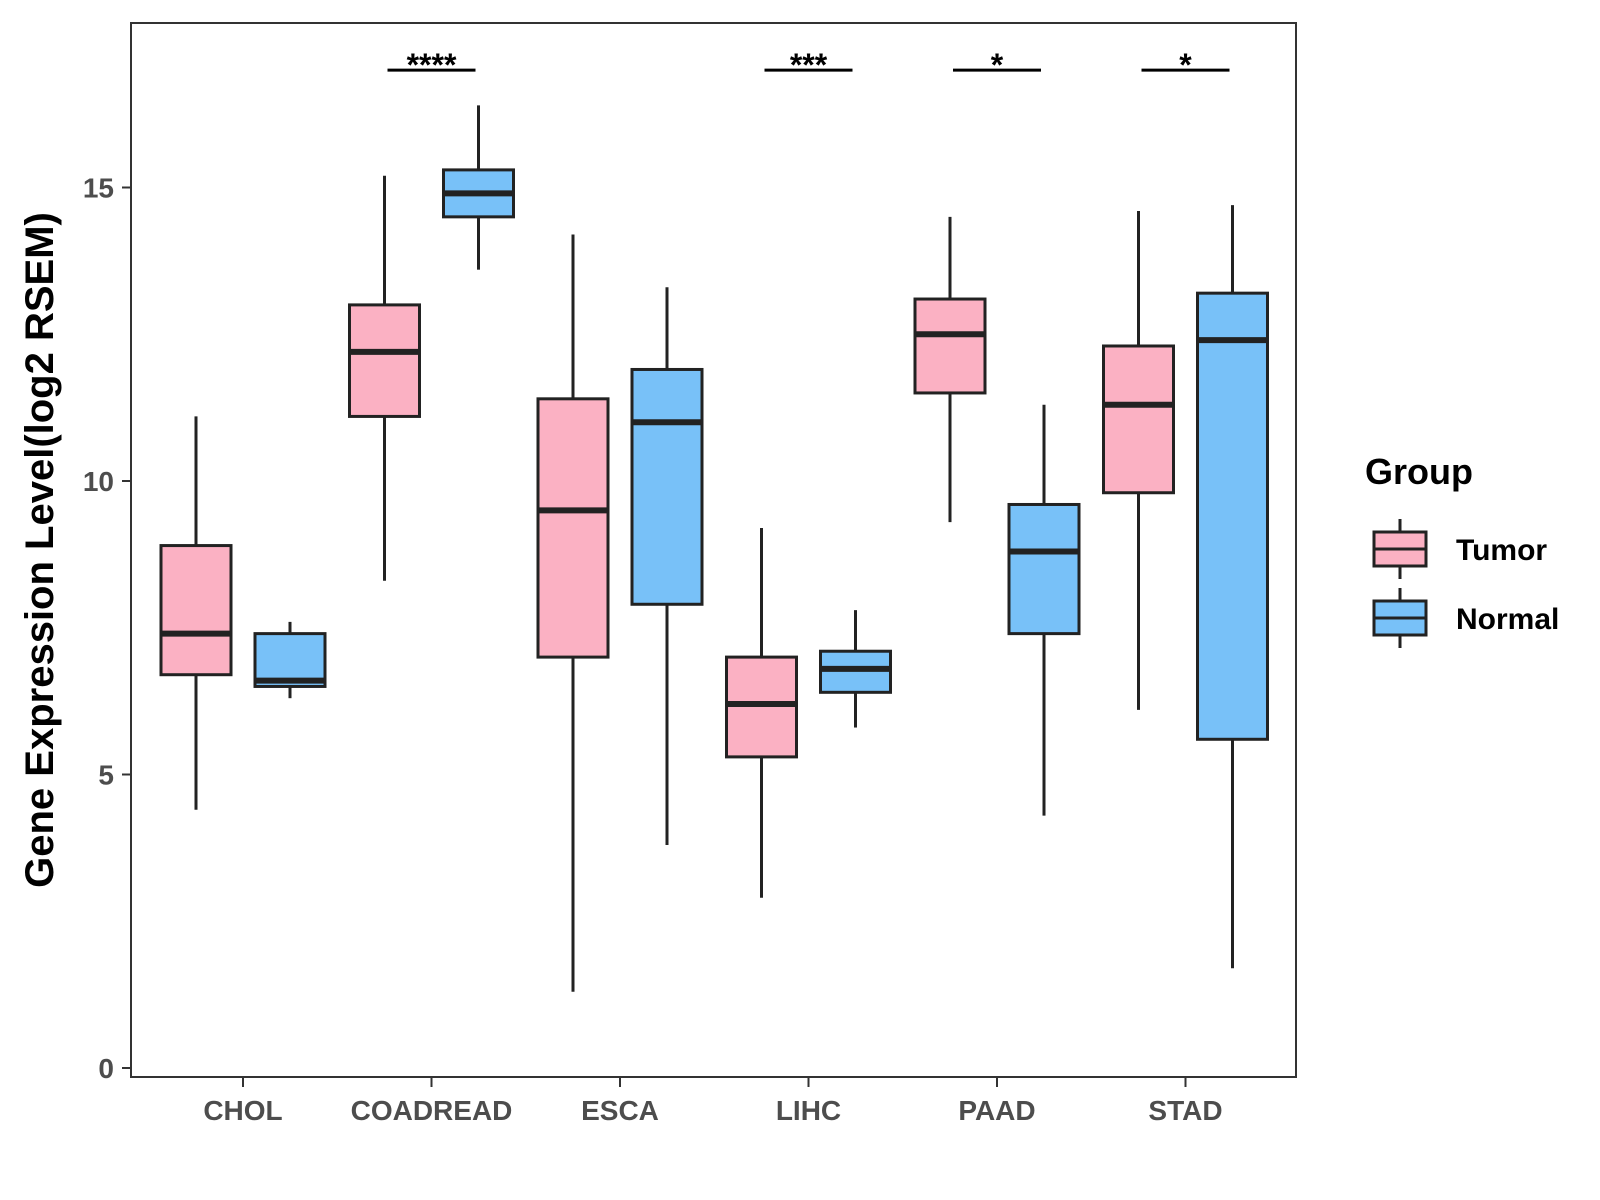 Image resolution: width=1600 pixels, height=1200 pixels. Describe the element at coordinates (106, 775) in the screenshot. I see `y-tick-label: 5` at that location.